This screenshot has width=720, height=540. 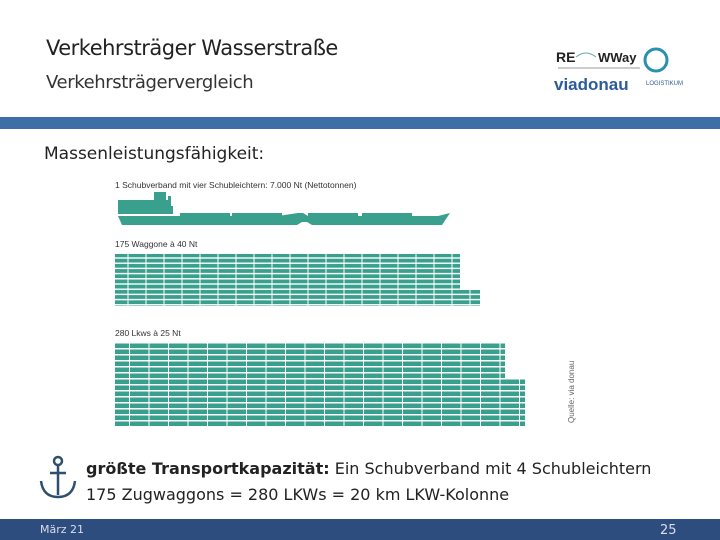 I want to click on logo-text: WWay, so click(x=617, y=57).